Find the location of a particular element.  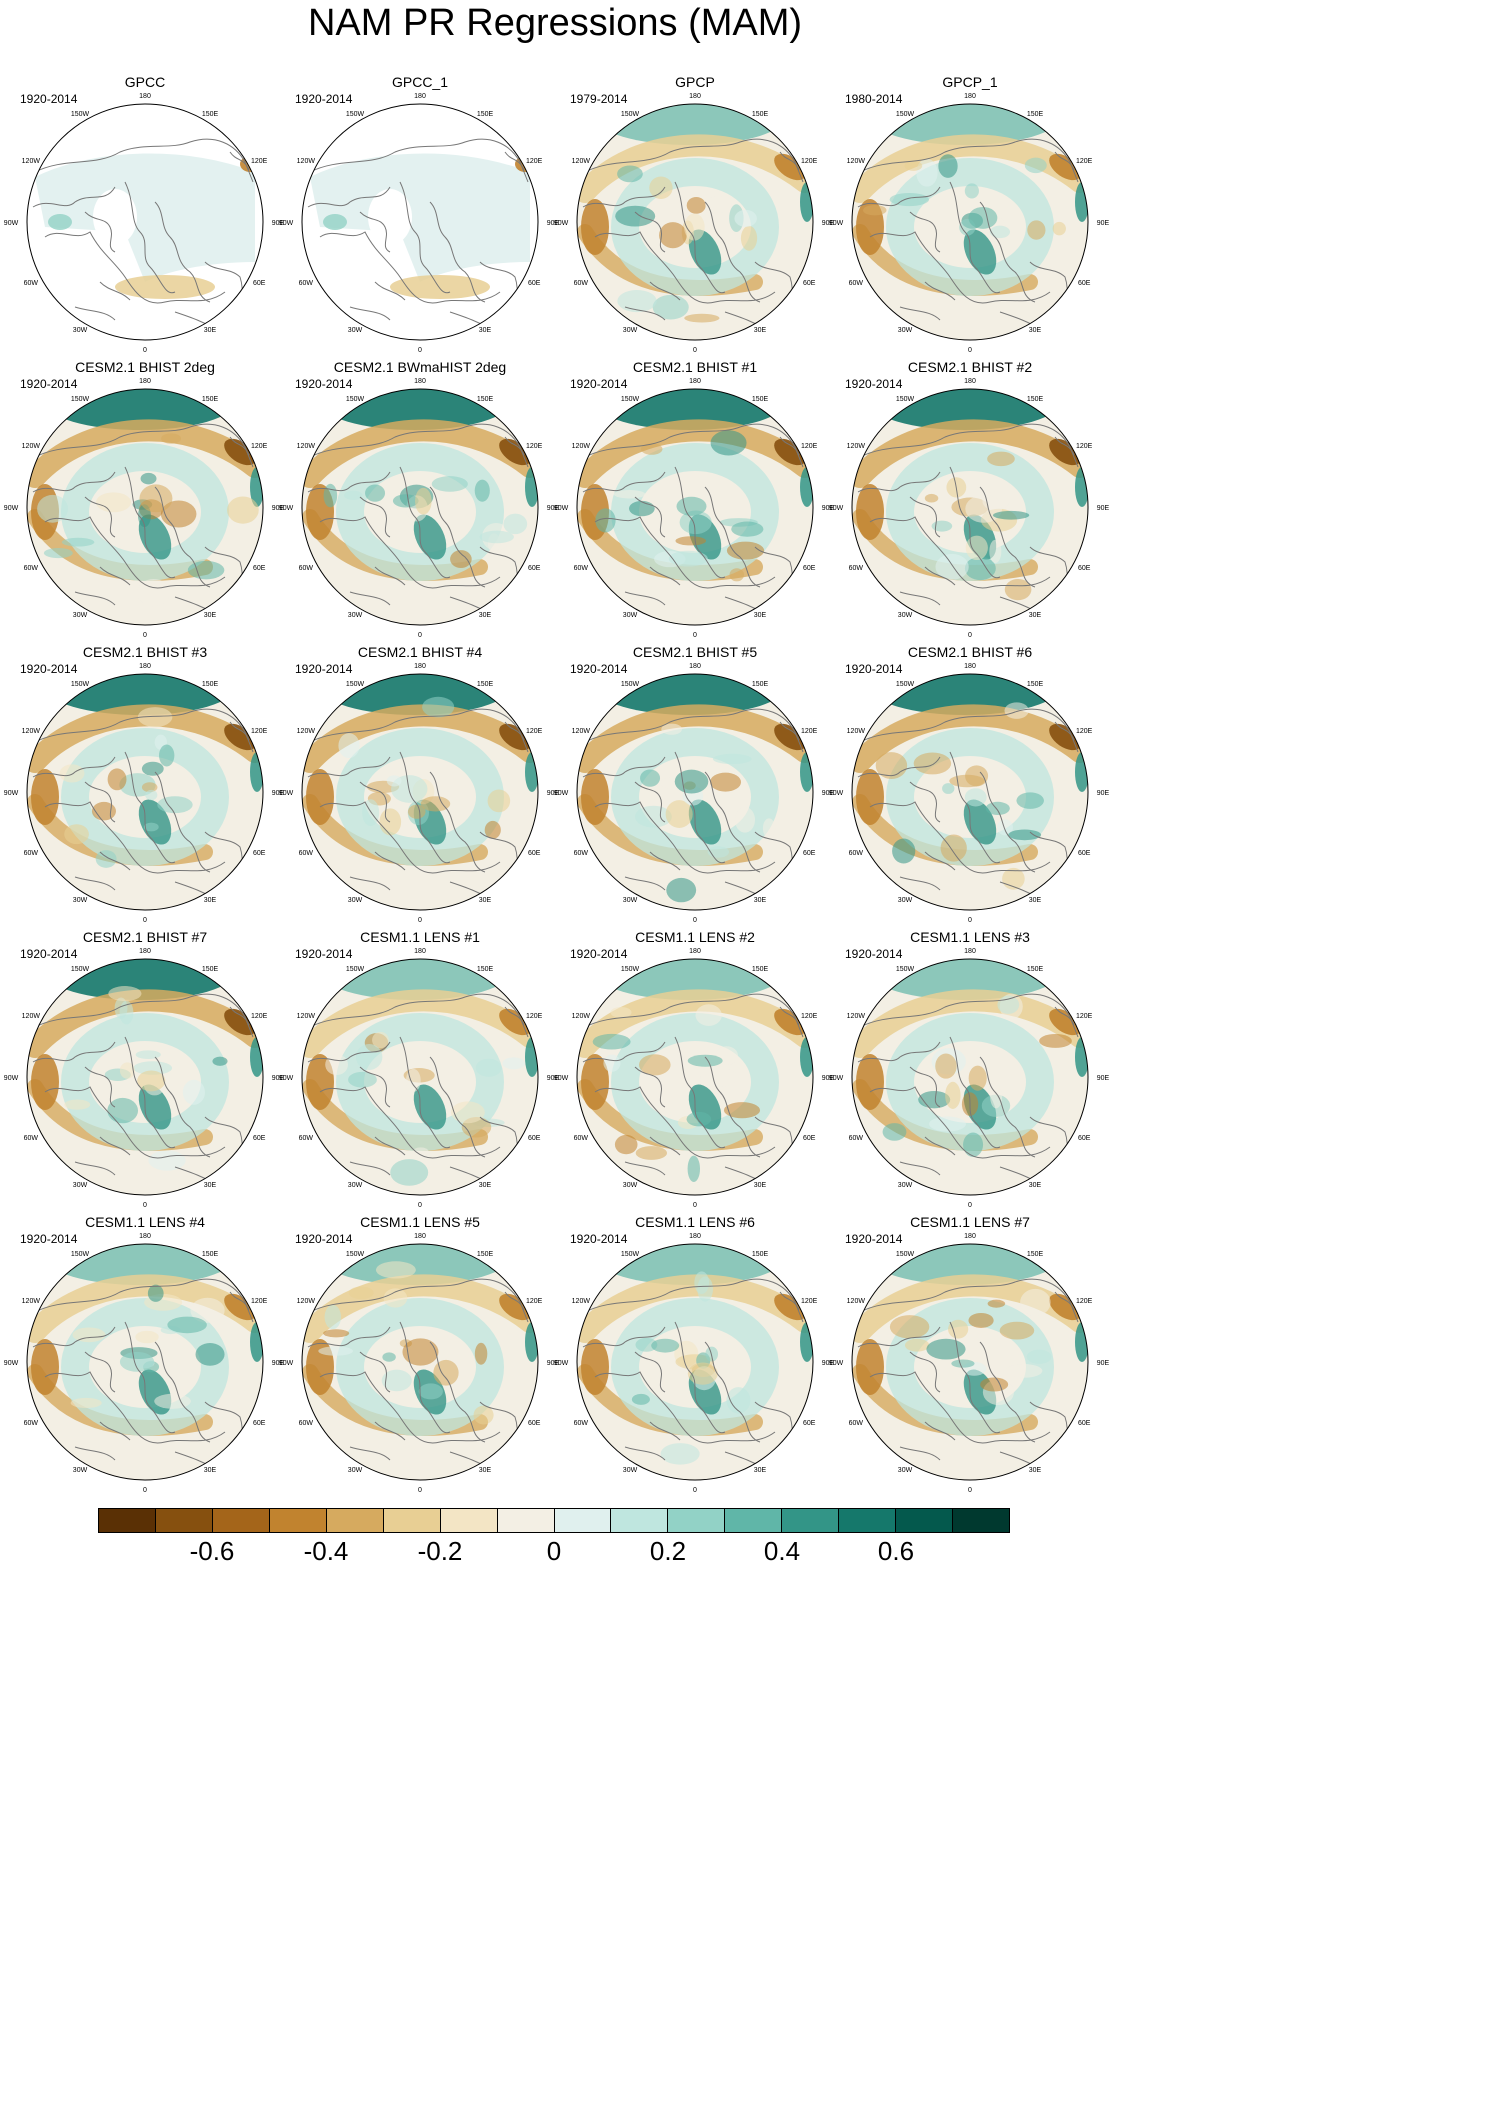

map-border is located at coordinates (695, 1362).